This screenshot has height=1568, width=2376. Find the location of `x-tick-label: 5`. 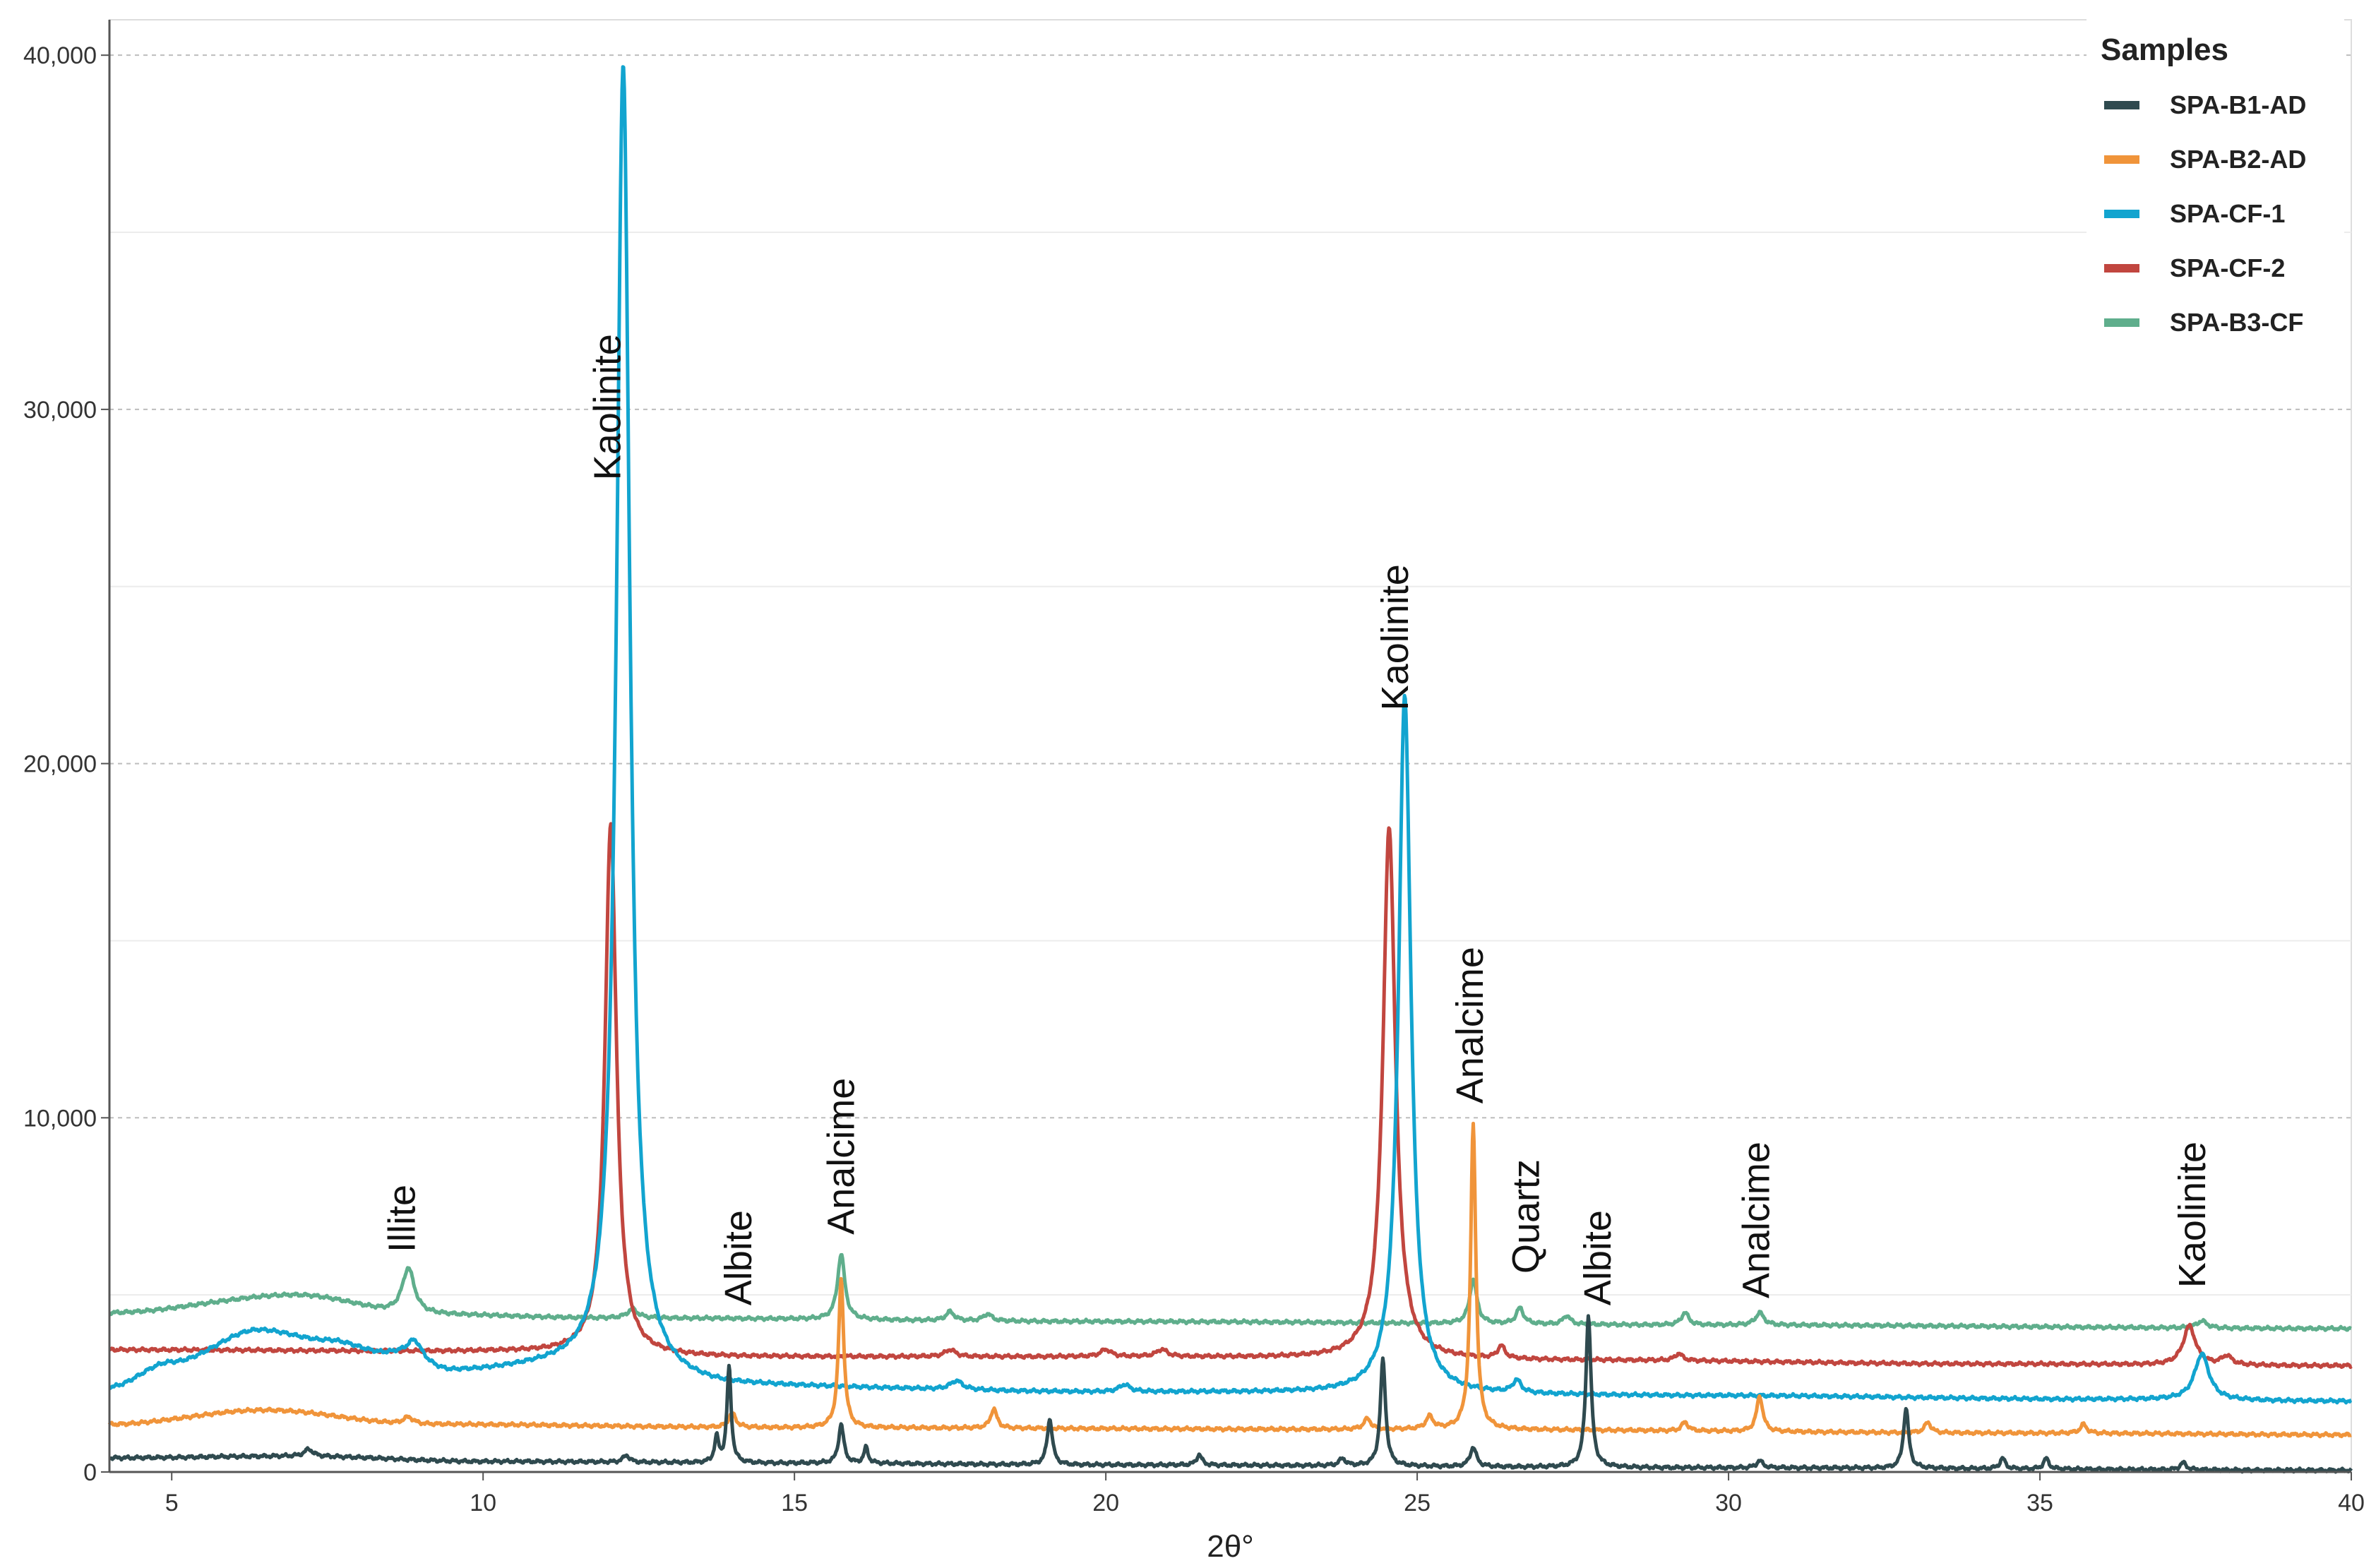

x-tick-label: 5 is located at coordinates (172, 1503).